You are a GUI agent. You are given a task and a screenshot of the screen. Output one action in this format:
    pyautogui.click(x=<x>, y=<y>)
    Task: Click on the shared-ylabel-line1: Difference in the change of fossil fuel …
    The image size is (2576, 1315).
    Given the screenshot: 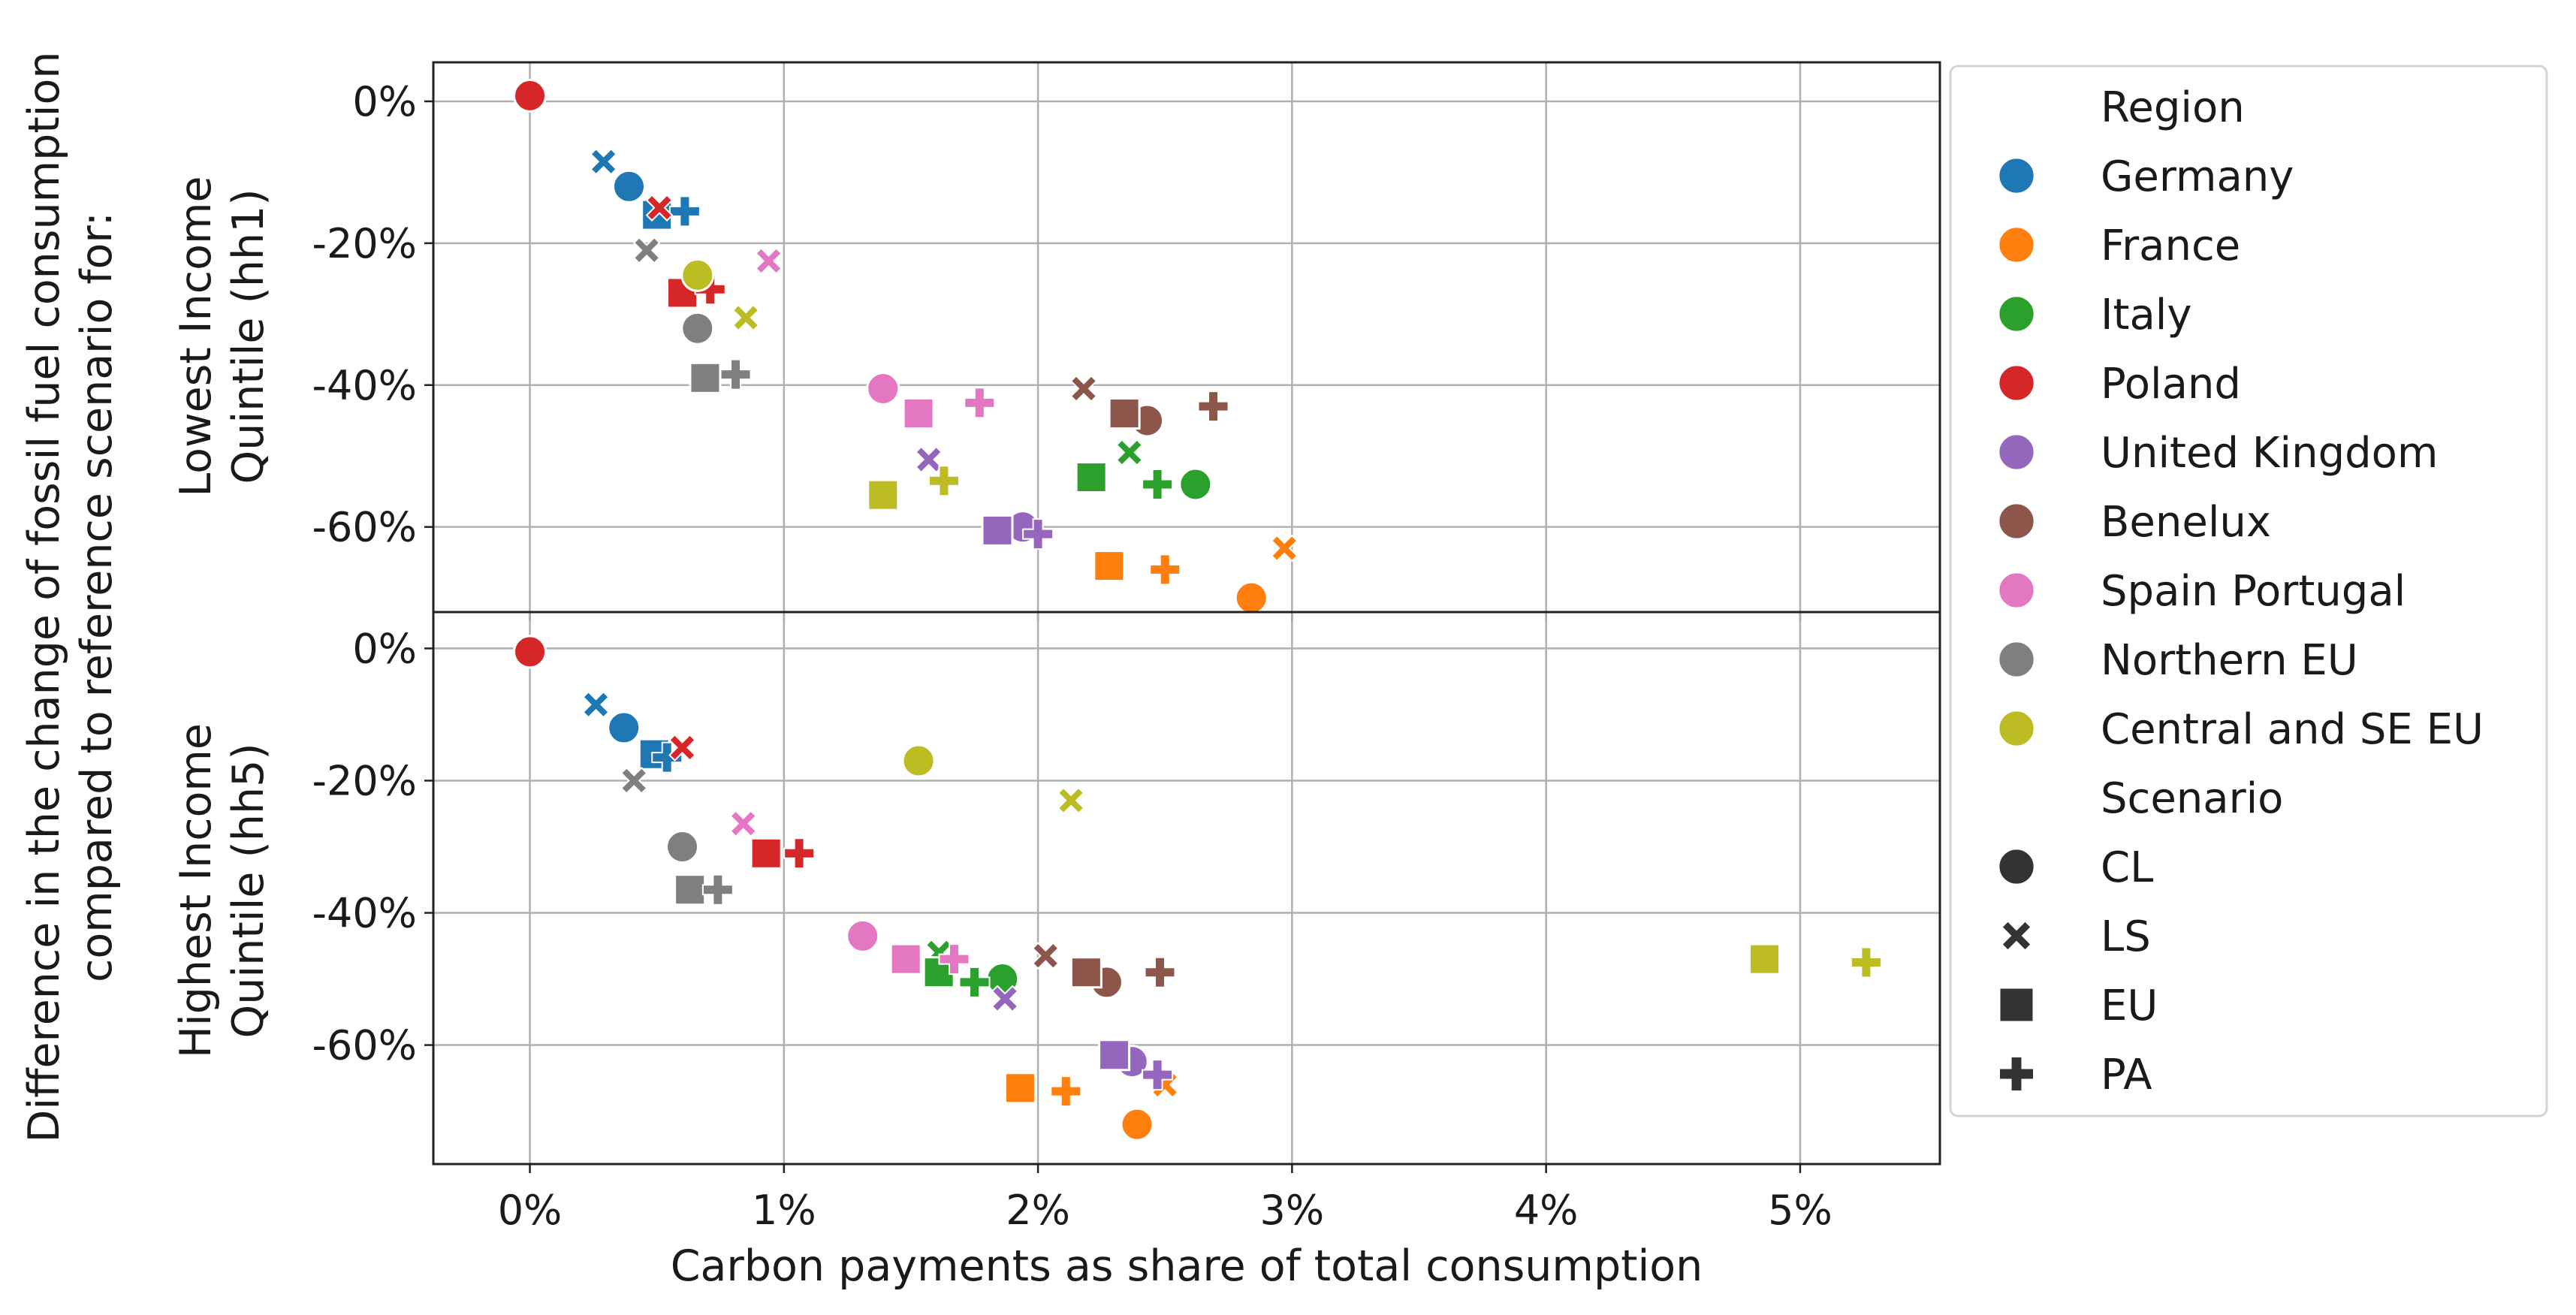 What is the action you would take?
    pyautogui.click(x=44, y=596)
    